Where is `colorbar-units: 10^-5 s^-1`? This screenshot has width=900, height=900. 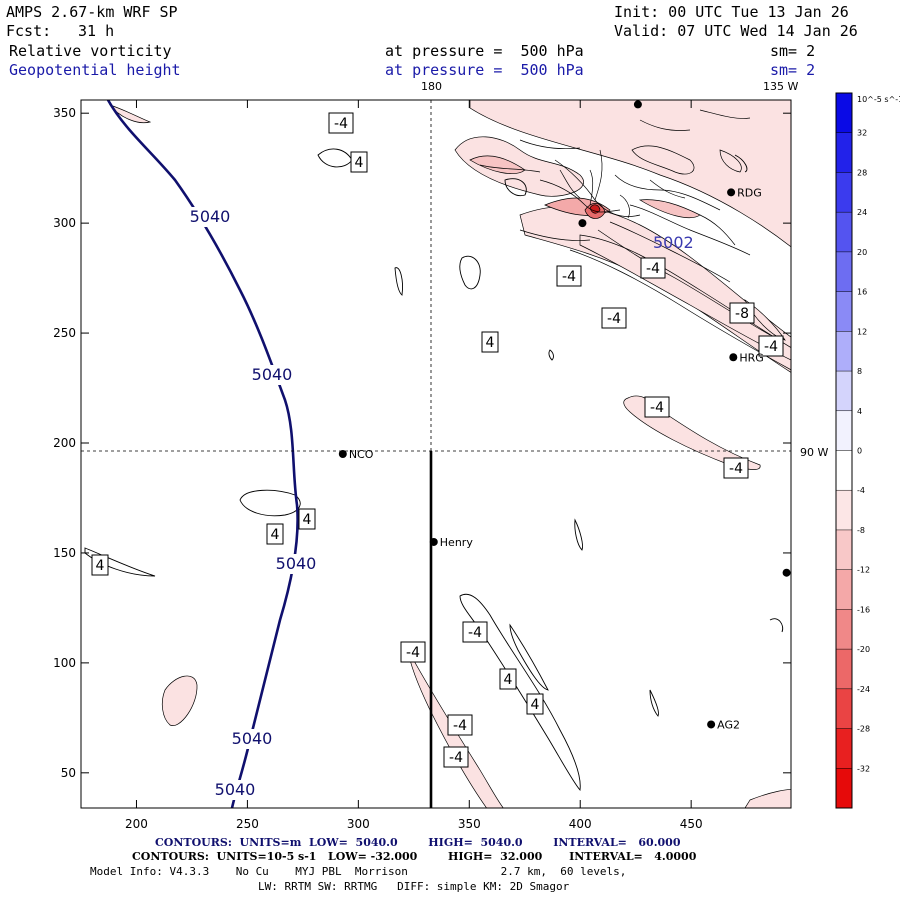
colorbar-units: 10^-5 s^-1 is located at coordinates (878, 99).